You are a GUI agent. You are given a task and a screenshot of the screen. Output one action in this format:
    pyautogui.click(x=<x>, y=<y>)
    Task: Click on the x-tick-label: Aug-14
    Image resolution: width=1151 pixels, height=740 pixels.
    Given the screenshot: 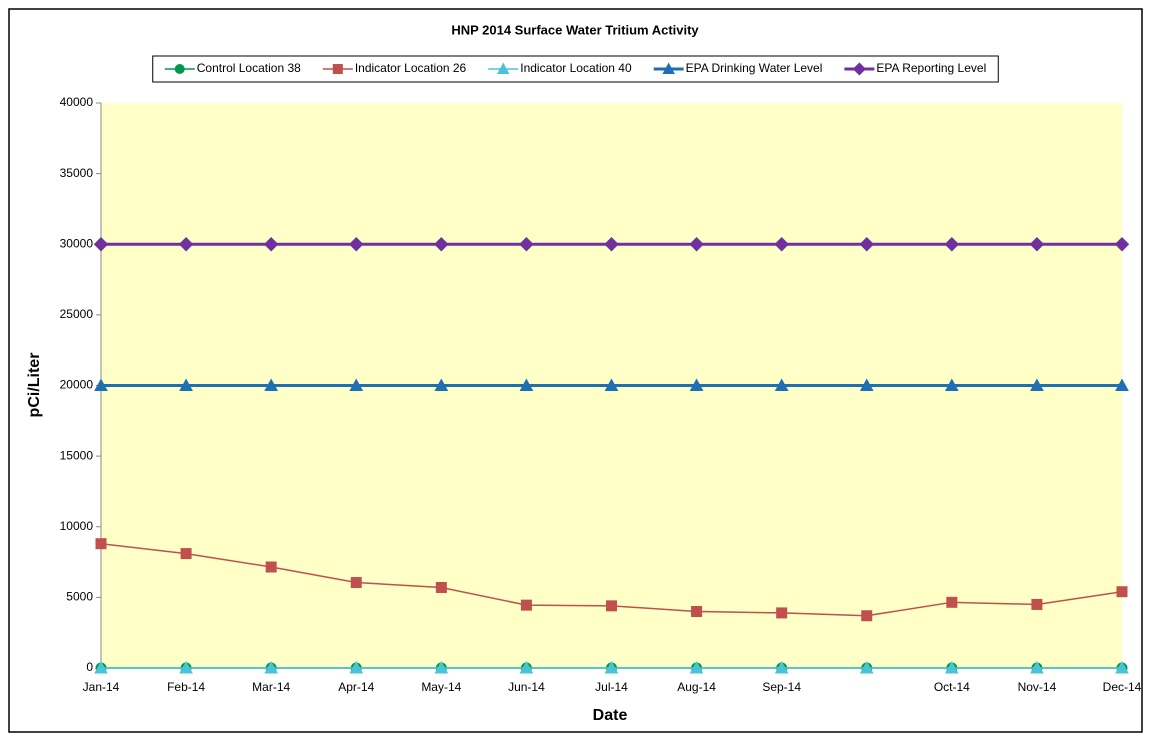 What is the action you would take?
    pyautogui.click(x=696, y=687)
    